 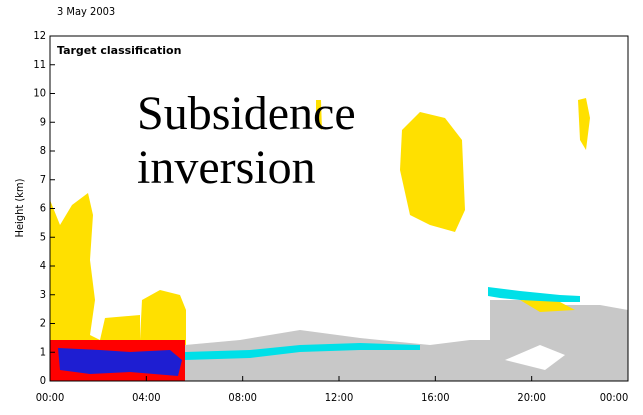 I want to click on y-axis-label: Height (km), so click(x=19, y=207).